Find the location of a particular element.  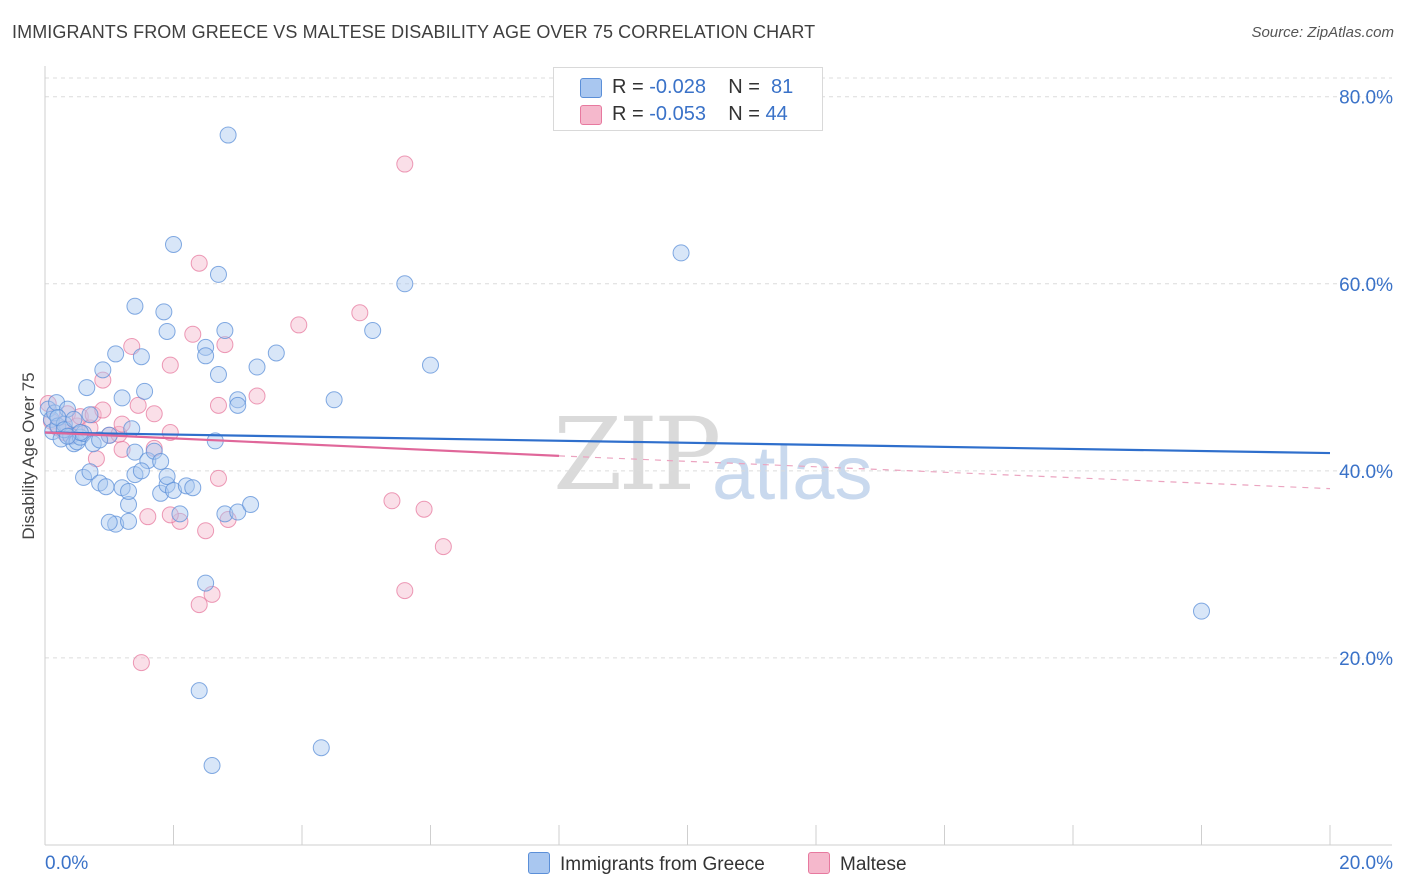

legend-item-maltese: Maltese is located at coordinates (857, 864).